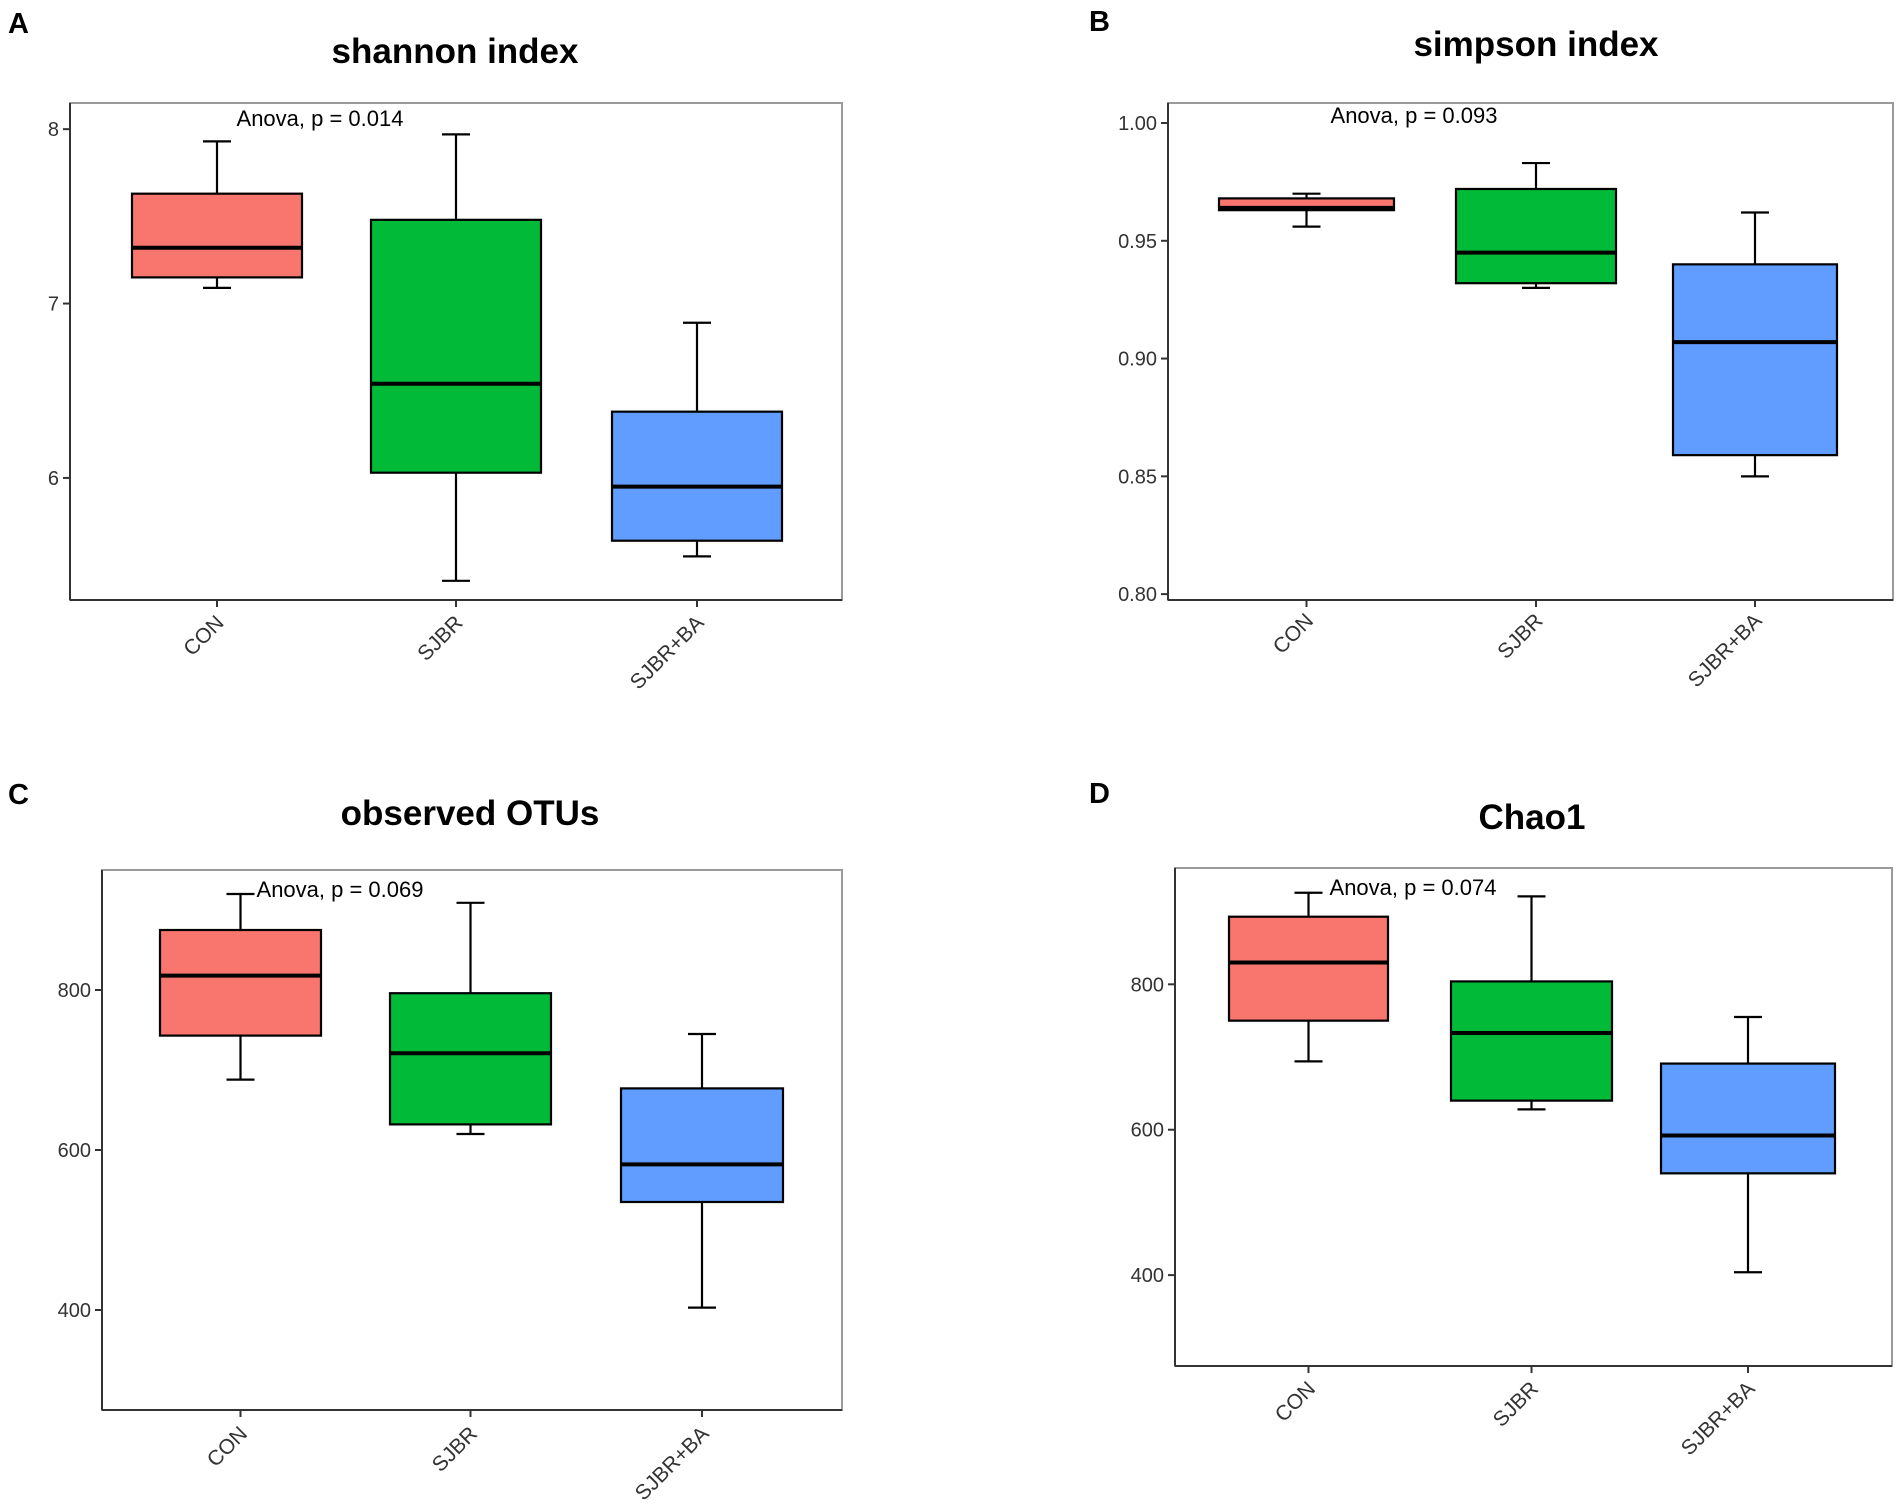 This screenshot has height=1511, width=1901. Describe the element at coordinates (1536, 44) in the screenshot. I see `chart-title: simpson index` at that location.